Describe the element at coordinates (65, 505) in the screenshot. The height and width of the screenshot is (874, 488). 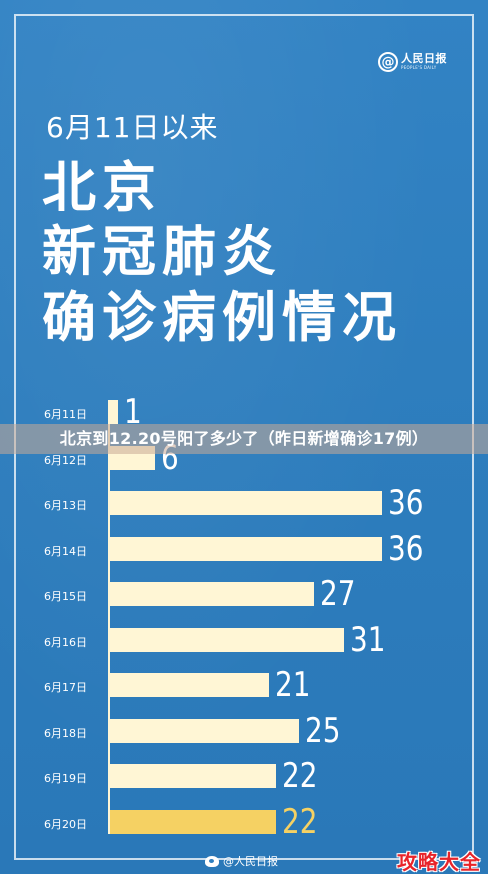
I see `category-label: 6月13日` at that location.